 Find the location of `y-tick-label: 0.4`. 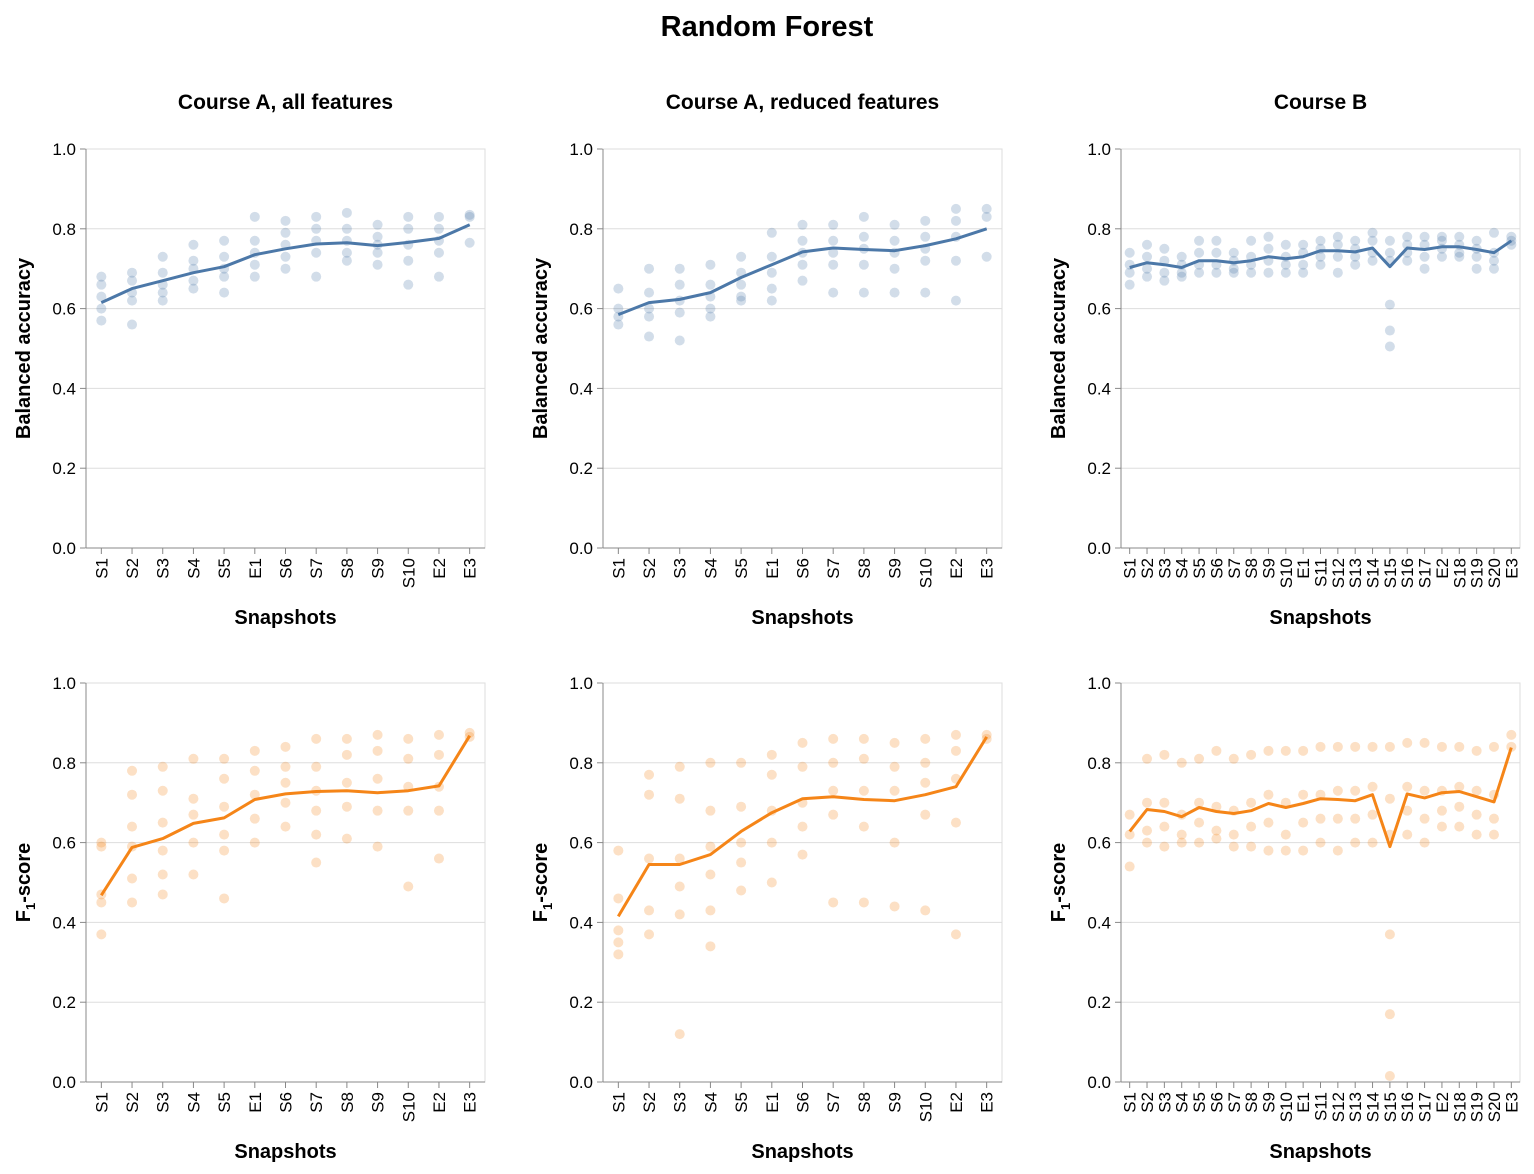

y-tick-label: 0.4 is located at coordinates (1099, 388).